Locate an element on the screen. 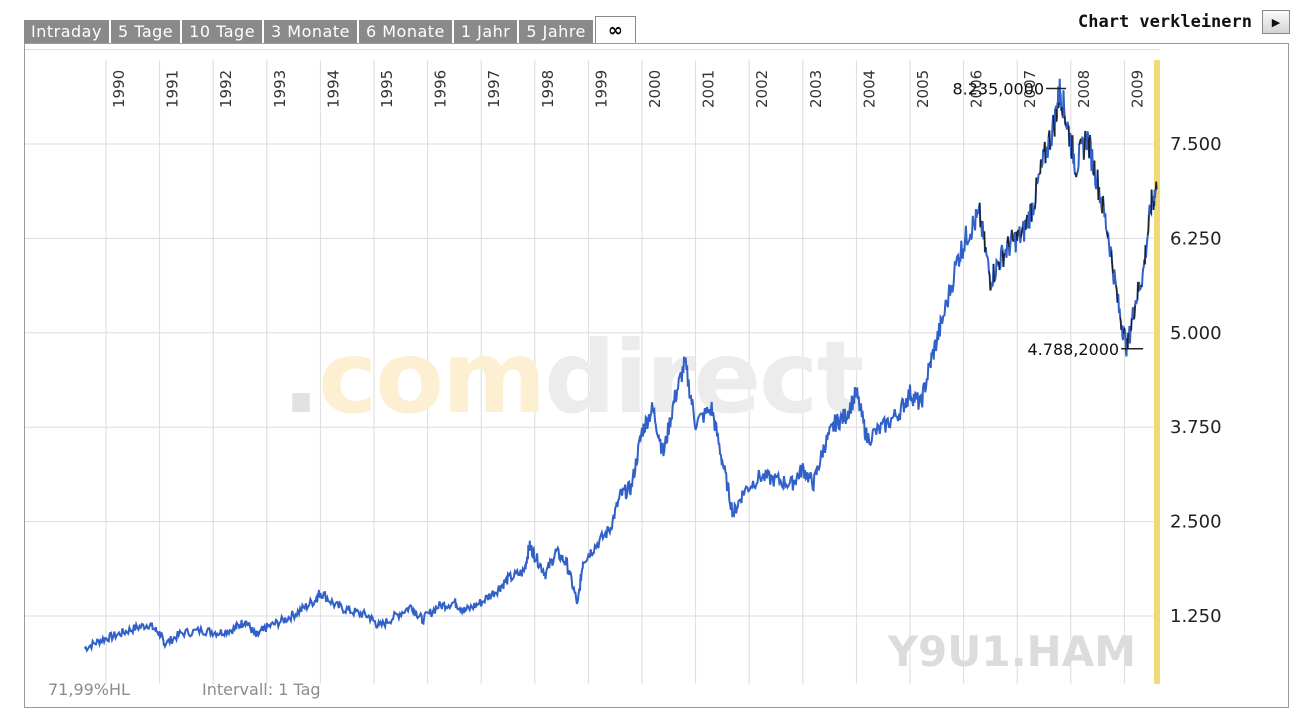 The height and width of the screenshot is (720, 1314). year-label: 1990 is located at coordinates (119, 89).